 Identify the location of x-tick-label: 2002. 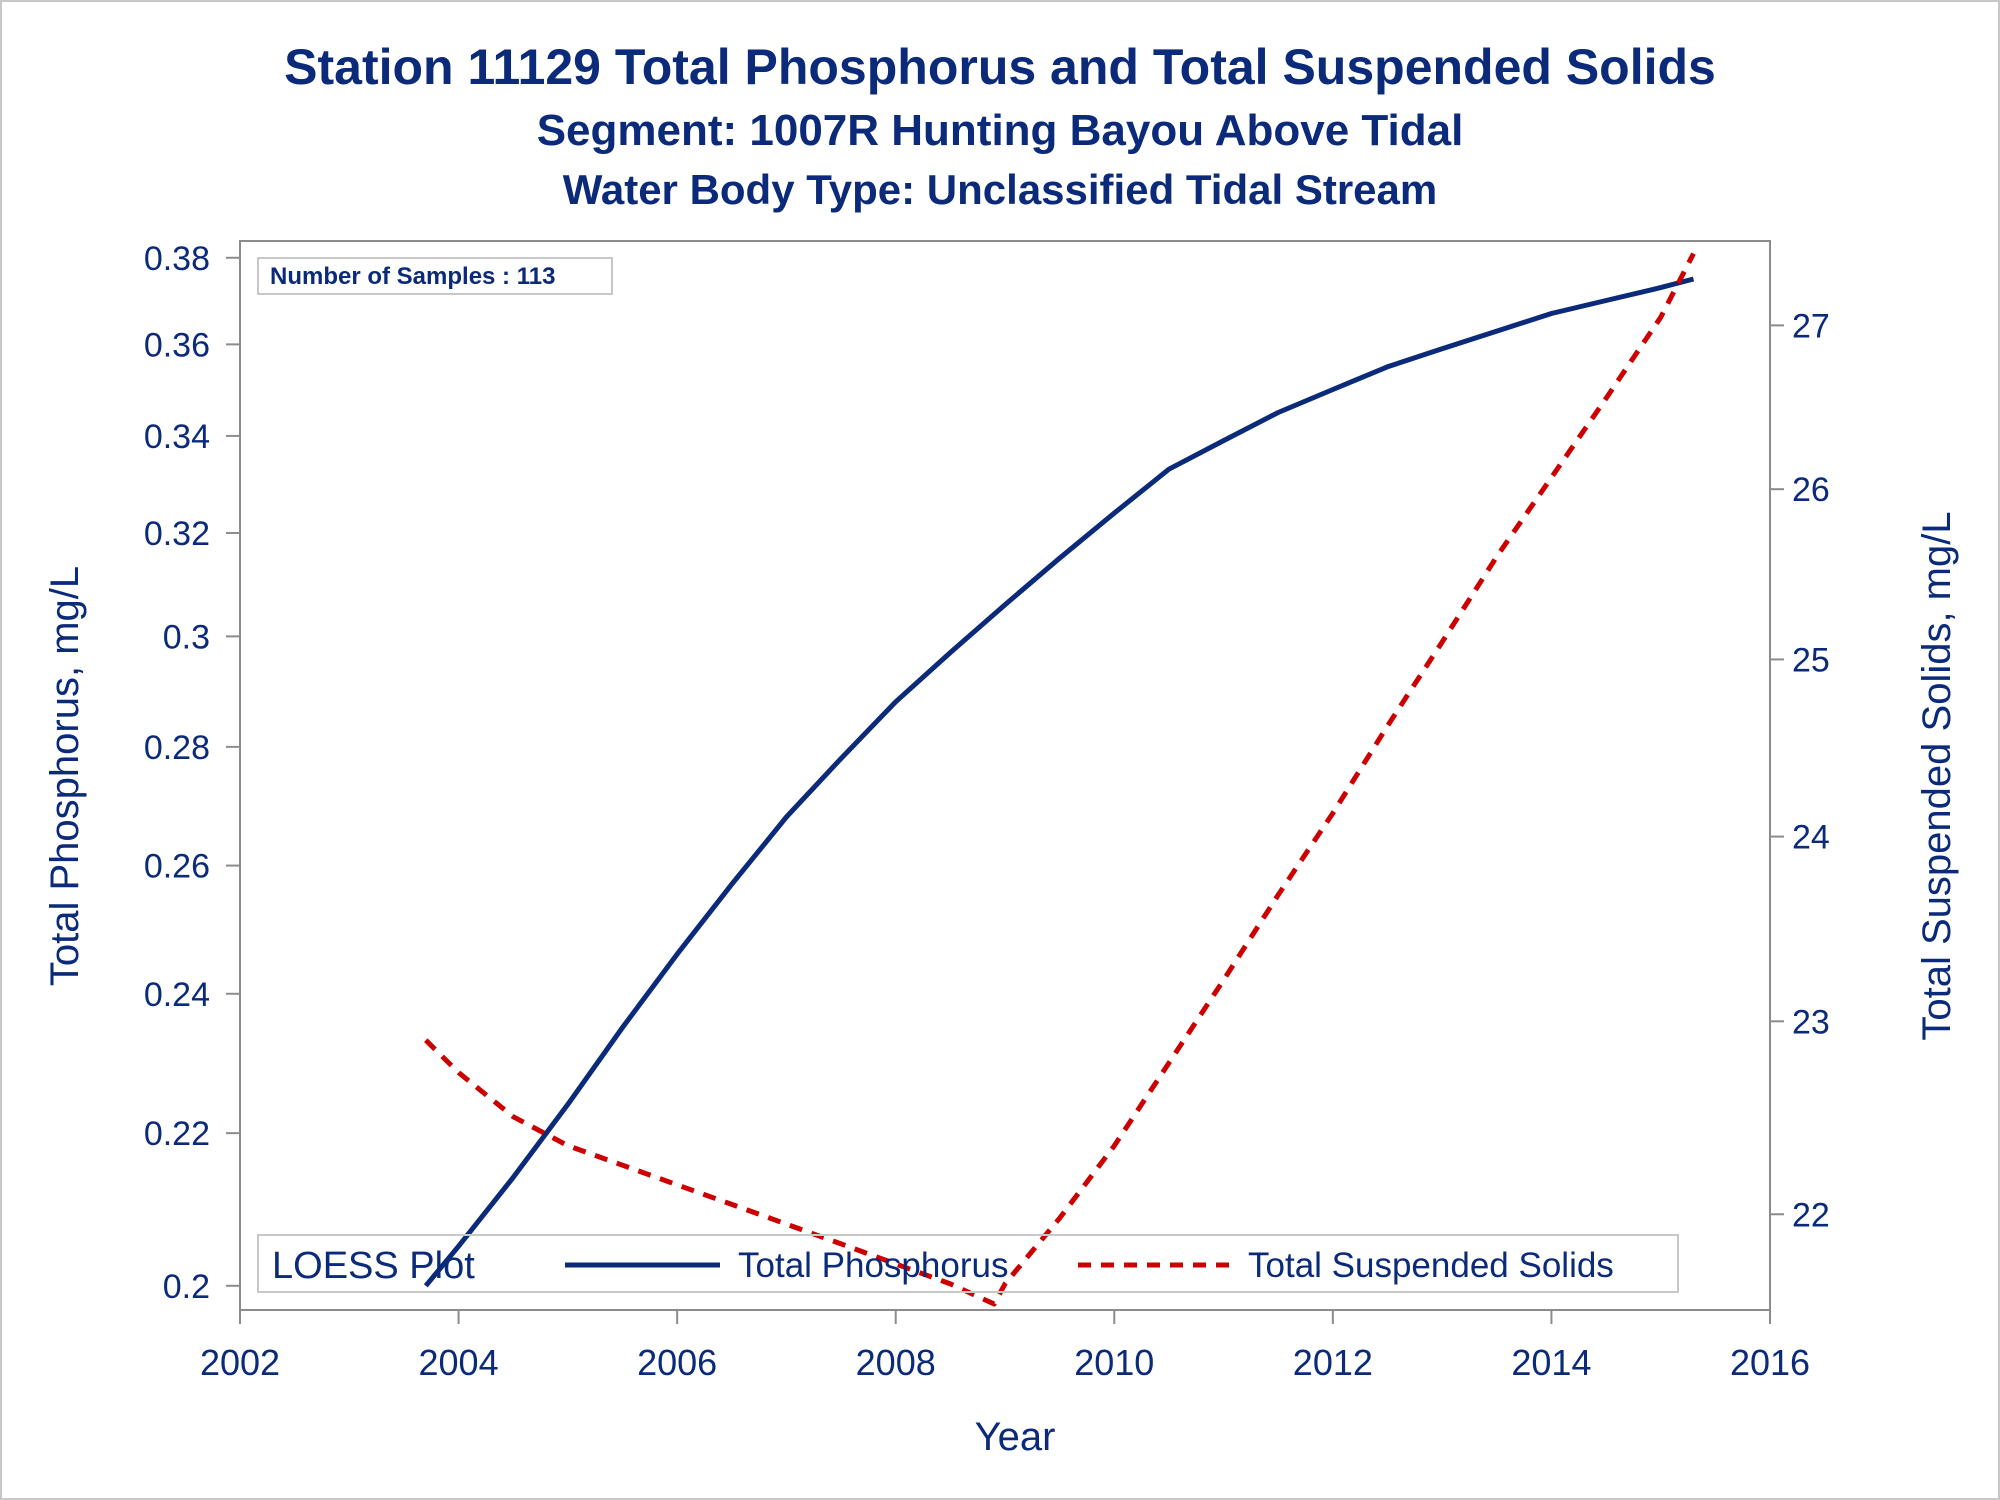
(240, 1362).